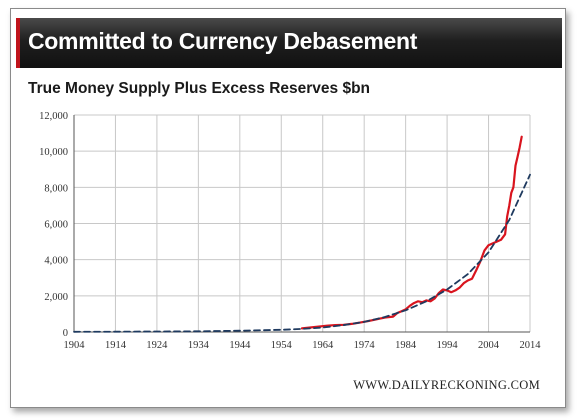 This screenshot has height=420, width=580. What do you see at coordinates (240, 345) in the screenshot?
I see `x-tick-label: 1944` at bounding box center [240, 345].